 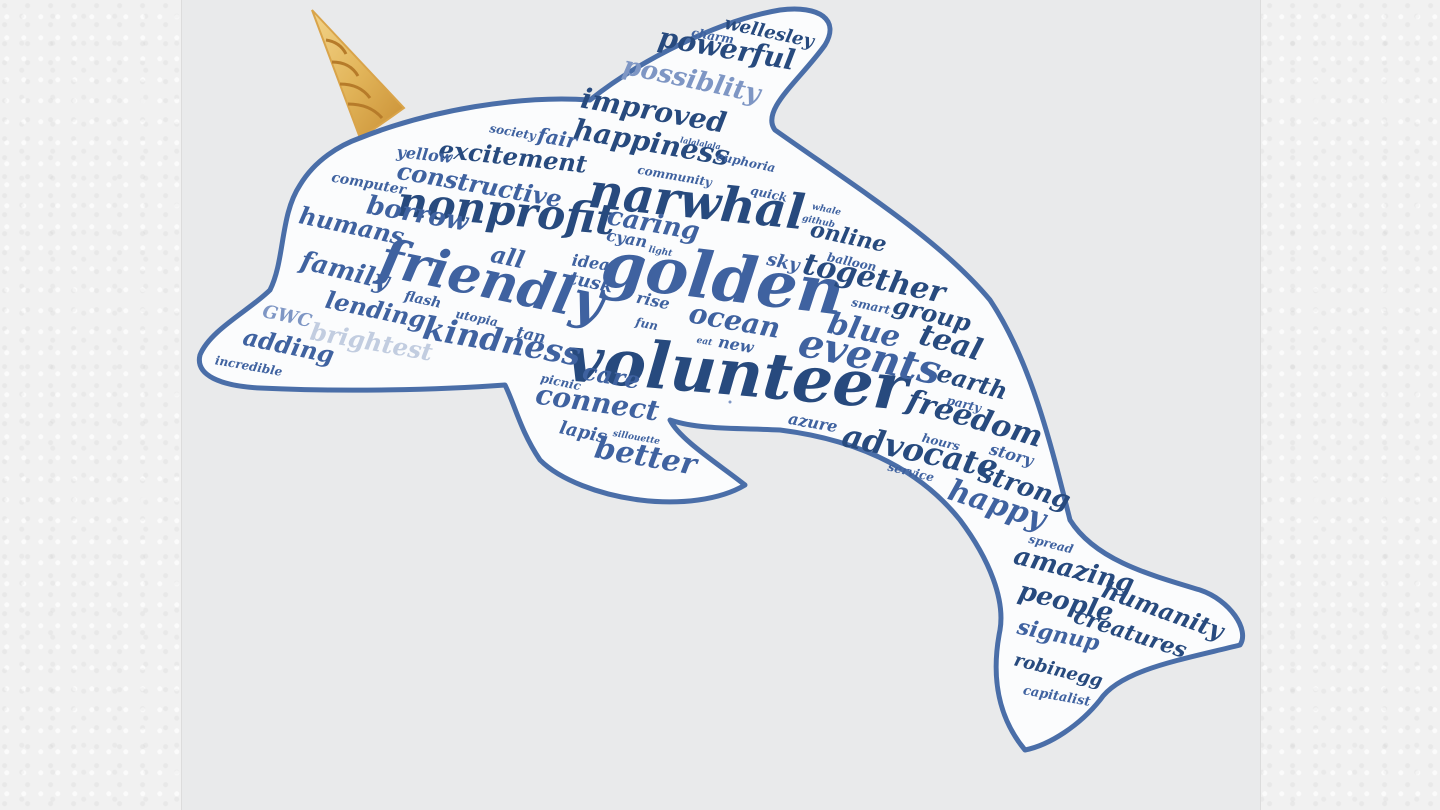 I want to click on word-flash: flash, so click(x=422, y=300).